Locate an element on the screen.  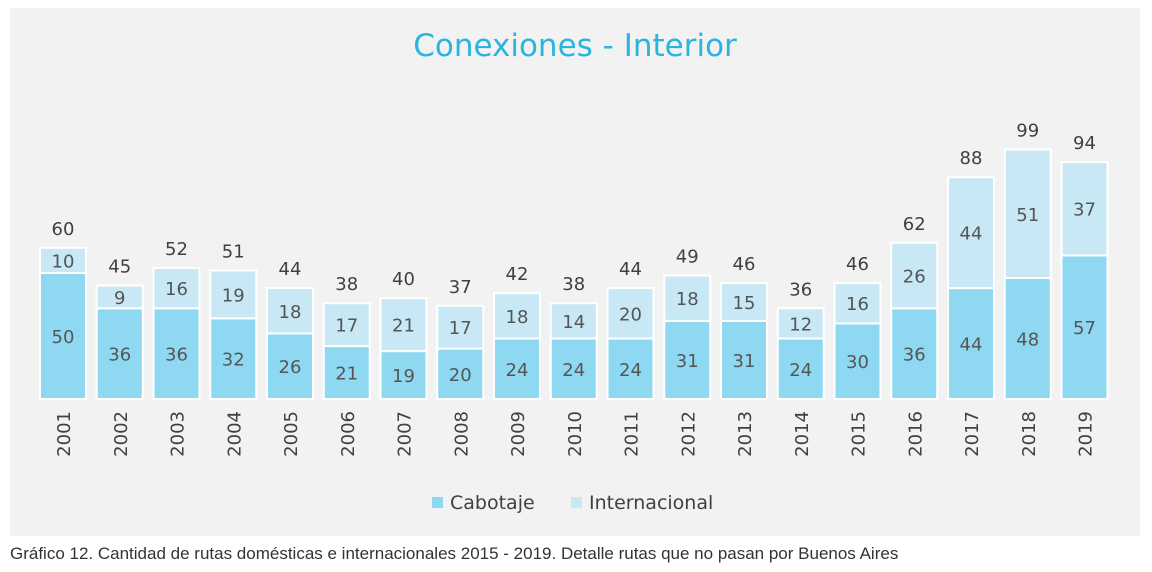
bar-cabotaje-2017 is located at coordinates (971, 343).